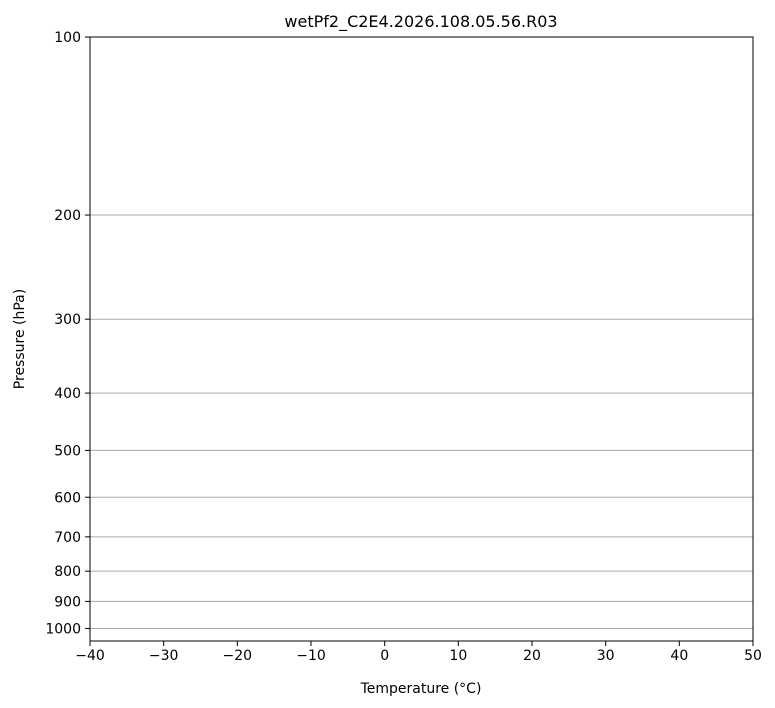 Image resolution: width=775 pixels, height=708 pixels. I want to click on y-tick-label: 700, so click(67, 538).